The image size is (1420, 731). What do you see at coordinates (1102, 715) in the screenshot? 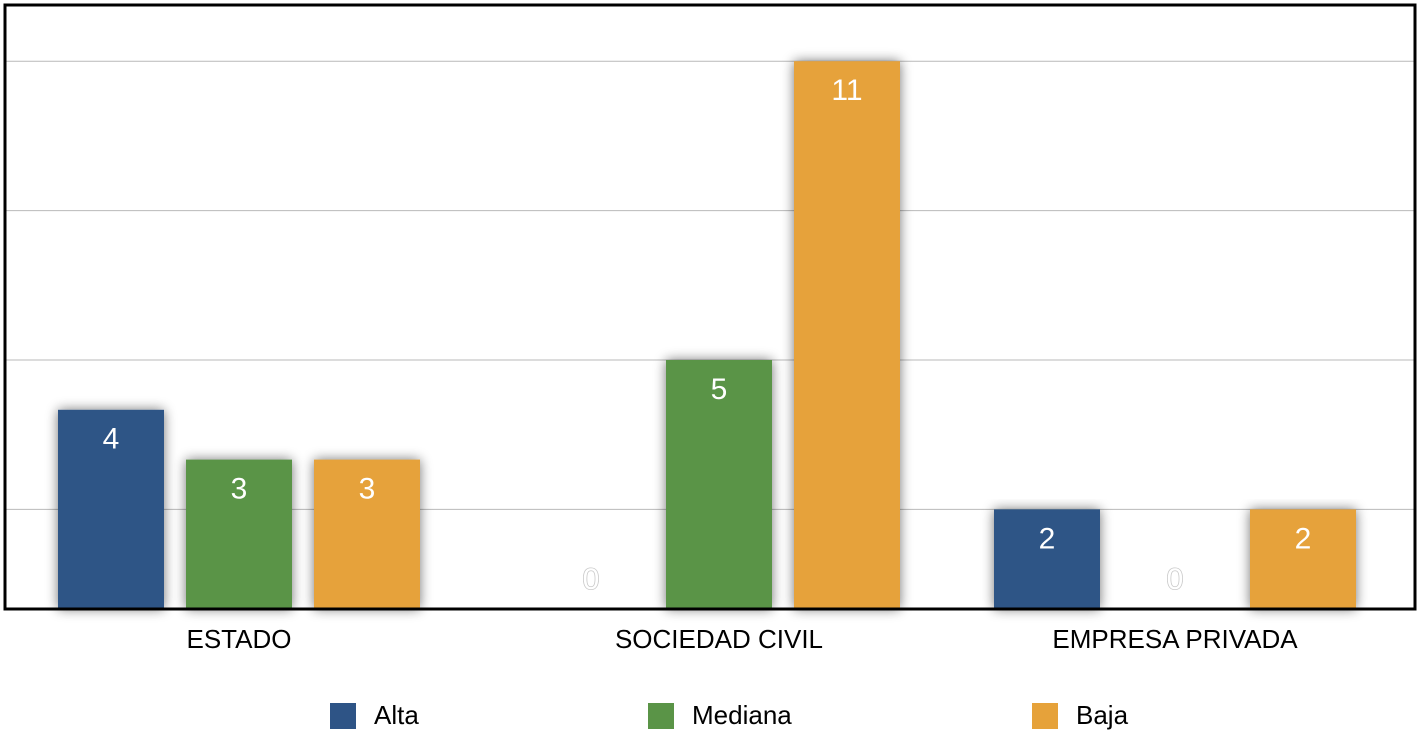
I see `legend-label: Baja` at bounding box center [1102, 715].